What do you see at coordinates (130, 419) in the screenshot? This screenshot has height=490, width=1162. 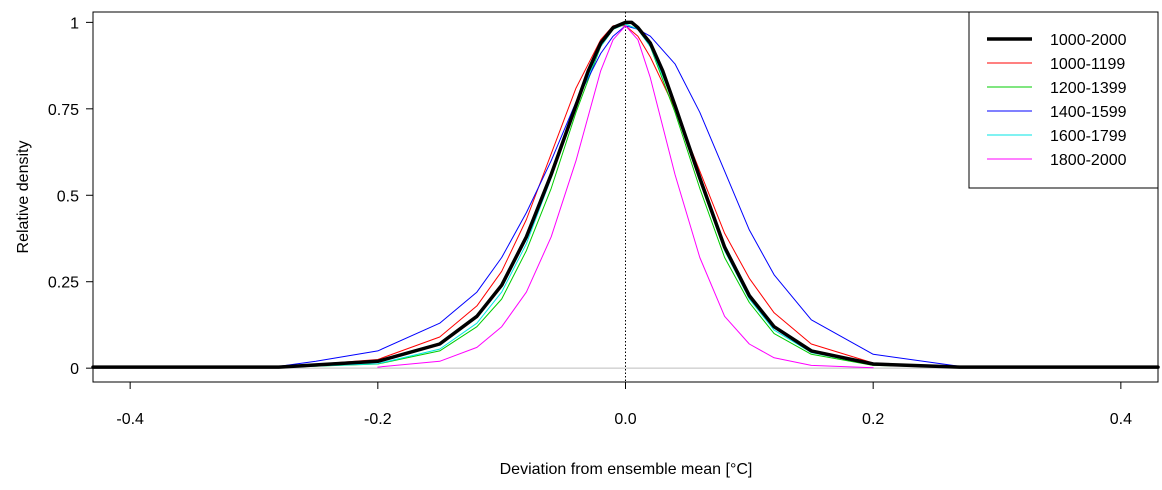 I see `x-tick-label: -0.4` at bounding box center [130, 419].